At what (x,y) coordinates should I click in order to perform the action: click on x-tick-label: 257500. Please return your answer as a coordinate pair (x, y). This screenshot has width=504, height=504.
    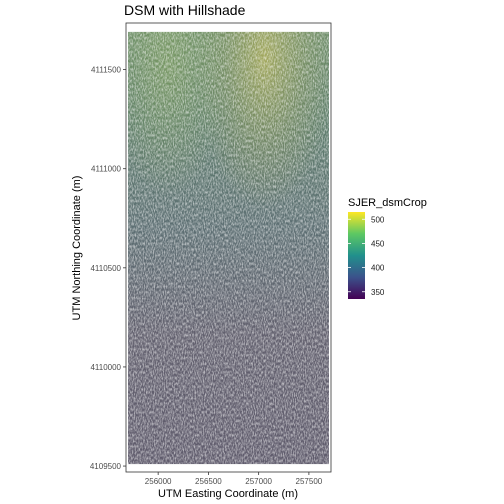
    Looking at the image, I should click on (309, 481).